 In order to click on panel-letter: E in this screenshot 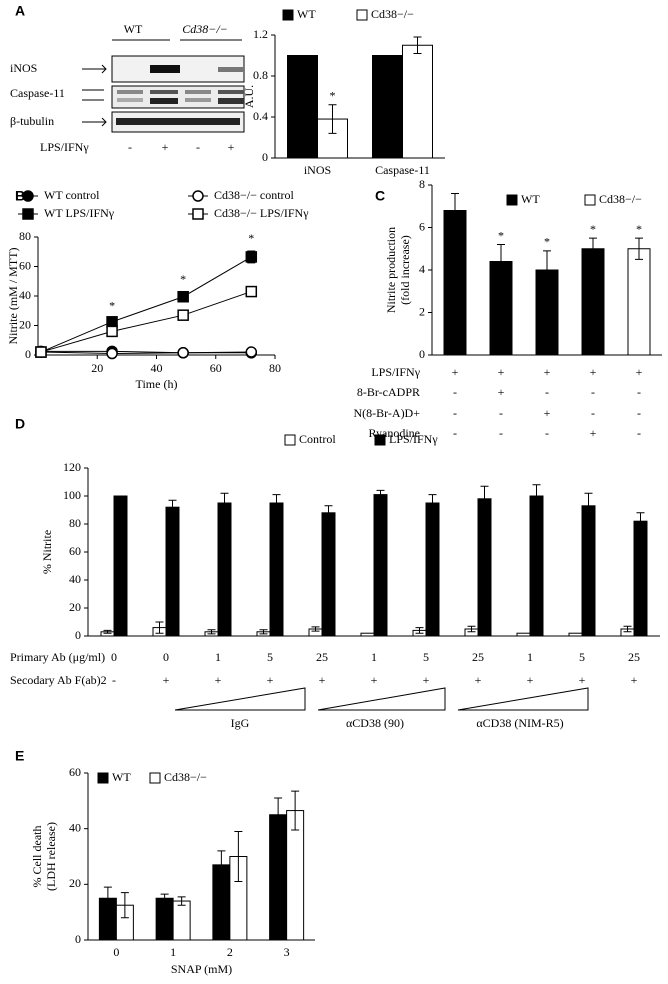, I will do `click(19, 756)`.